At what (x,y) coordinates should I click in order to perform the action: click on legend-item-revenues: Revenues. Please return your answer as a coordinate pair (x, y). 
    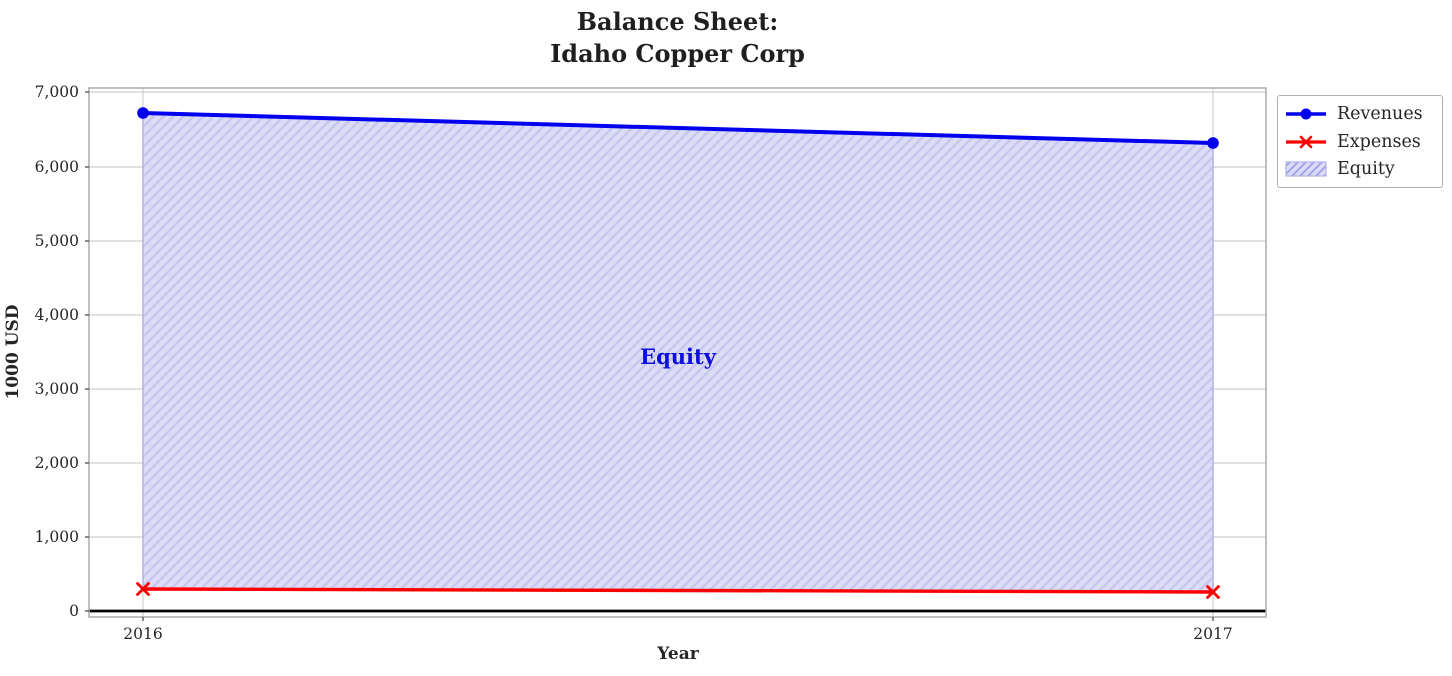
    Looking at the image, I should click on (1360, 114).